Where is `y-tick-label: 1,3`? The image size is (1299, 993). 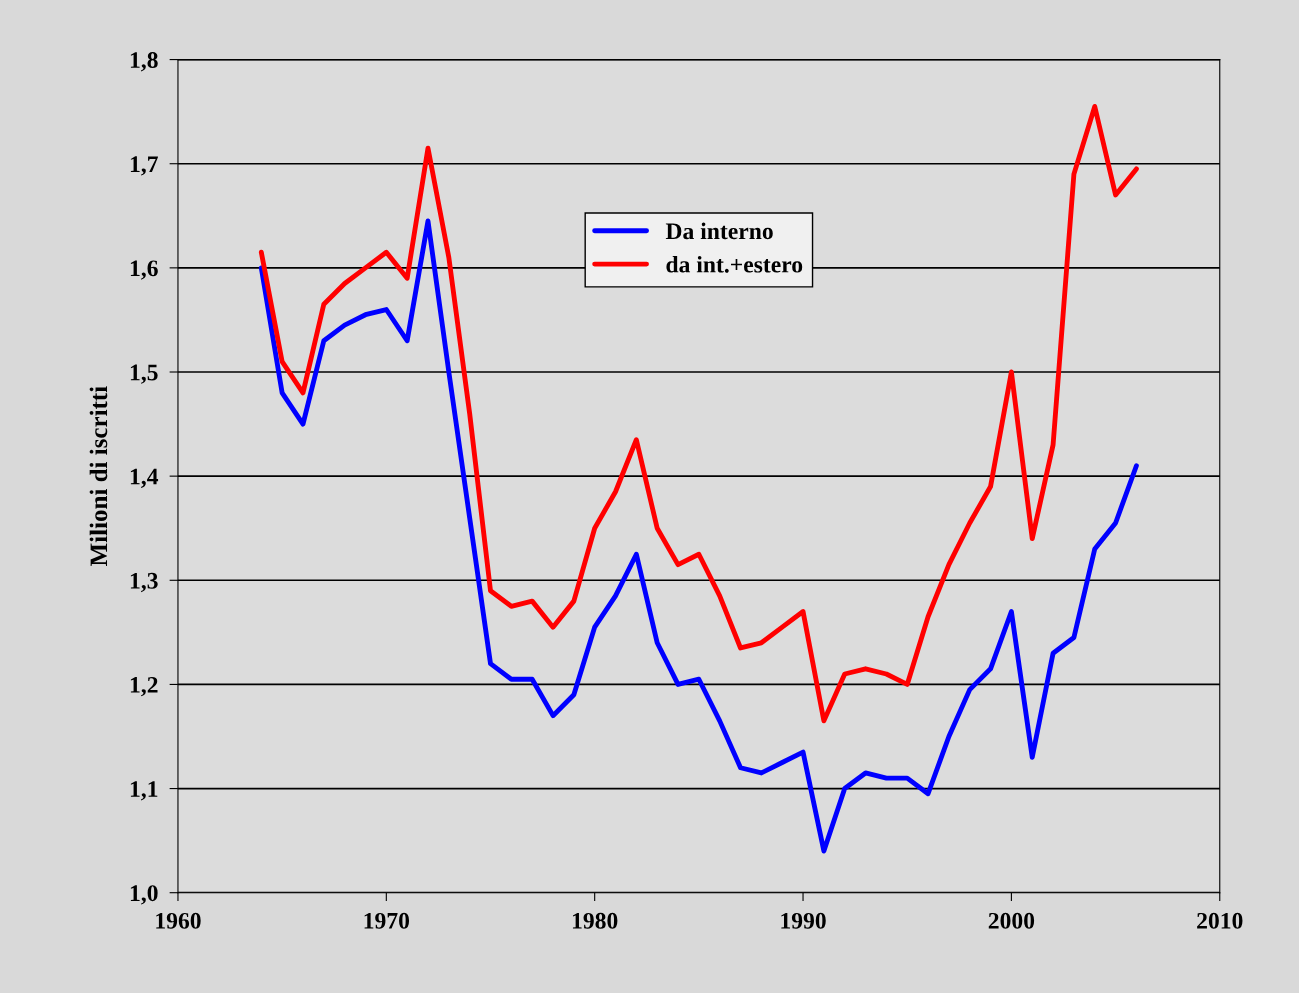 y-tick-label: 1,3 is located at coordinates (144, 582).